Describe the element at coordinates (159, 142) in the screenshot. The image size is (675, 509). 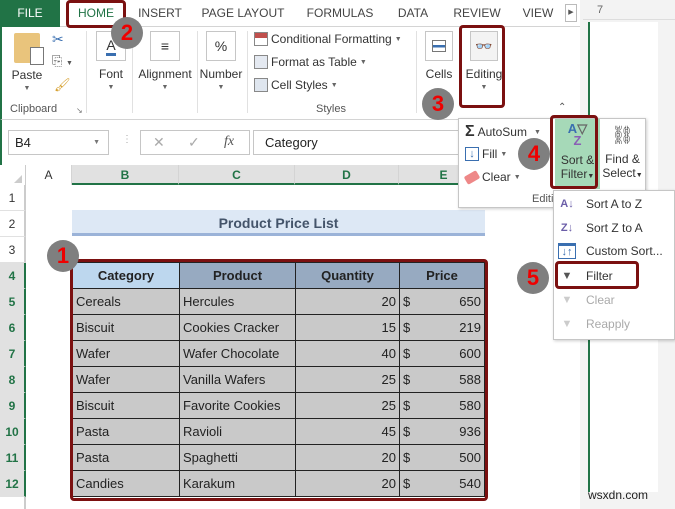
I see `cancel-icon: ✕` at that location.